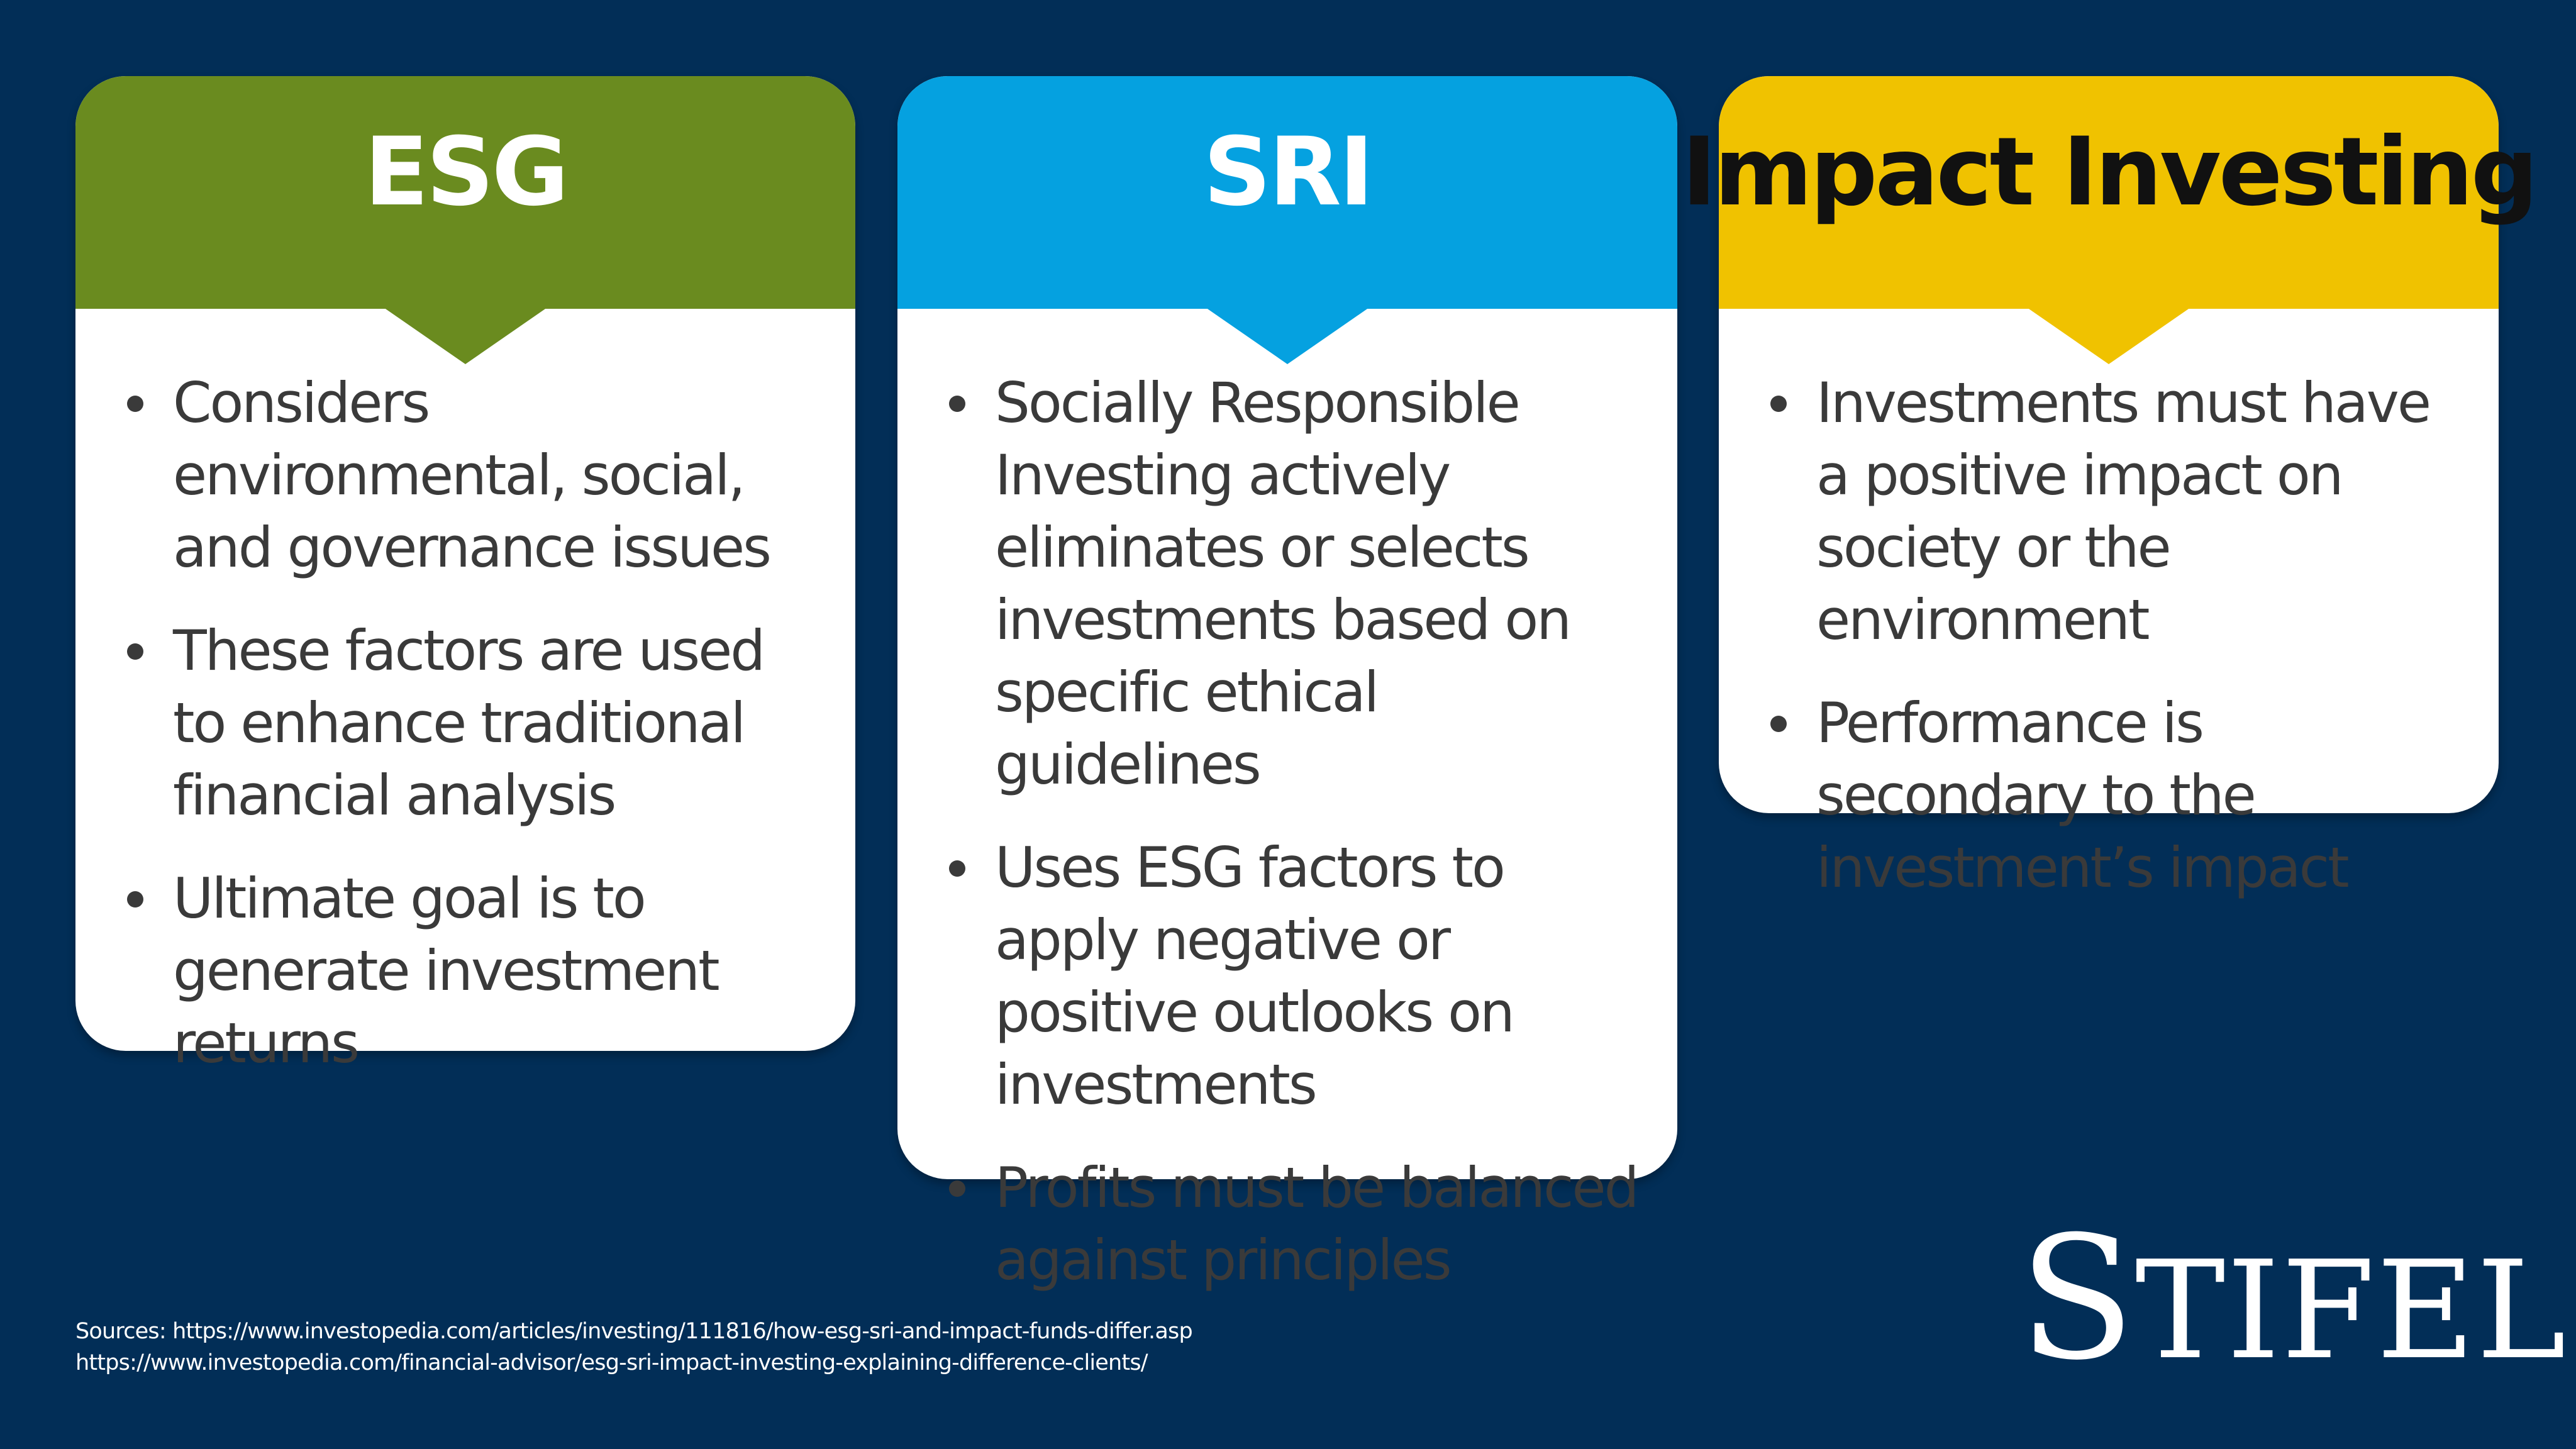 The height and width of the screenshot is (1449, 2576). Describe the element at coordinates (2351, 1310) in the screenshot. I see `stifel-logo-rest: TIFEL` at that location.